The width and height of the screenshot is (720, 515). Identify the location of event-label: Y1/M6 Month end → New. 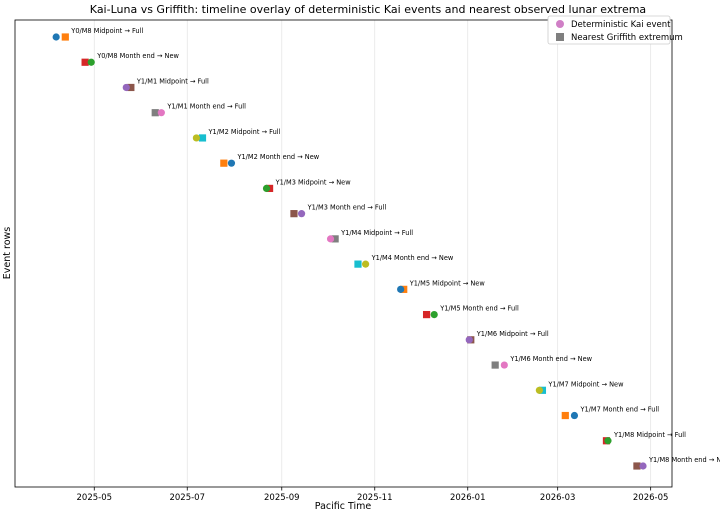
(550, 359).